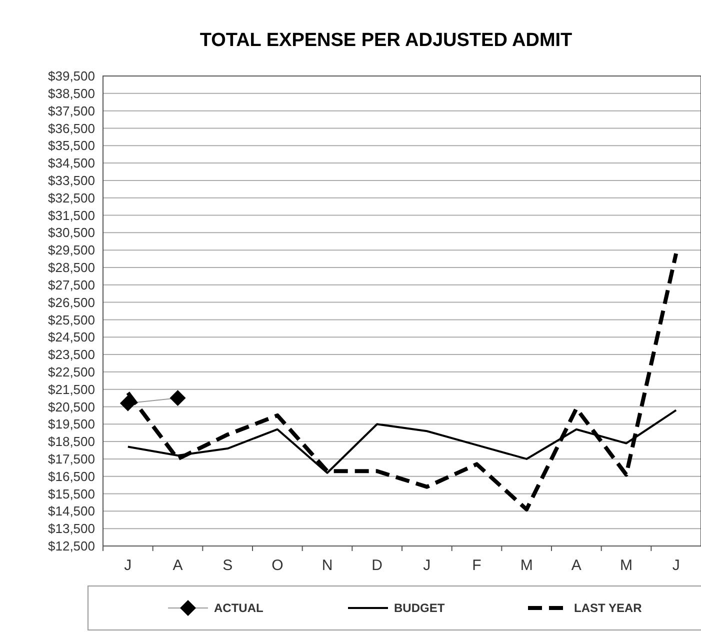 The height and width of the screenshot is (632, 701). Describe the element at coordinates (71, 128) in the screenshot. I see `y-tick-label: $36,500` at that location.